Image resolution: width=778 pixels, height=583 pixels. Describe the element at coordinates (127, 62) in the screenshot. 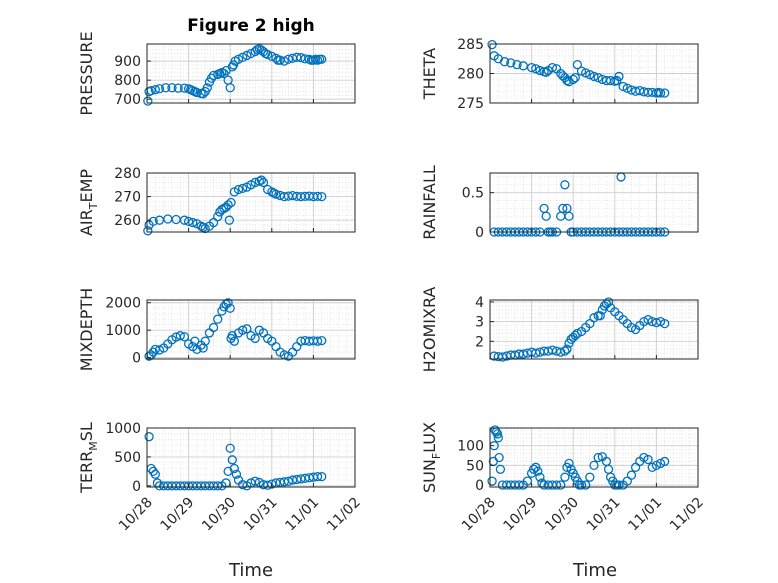

I see `y-tick-label: 900` at that location.